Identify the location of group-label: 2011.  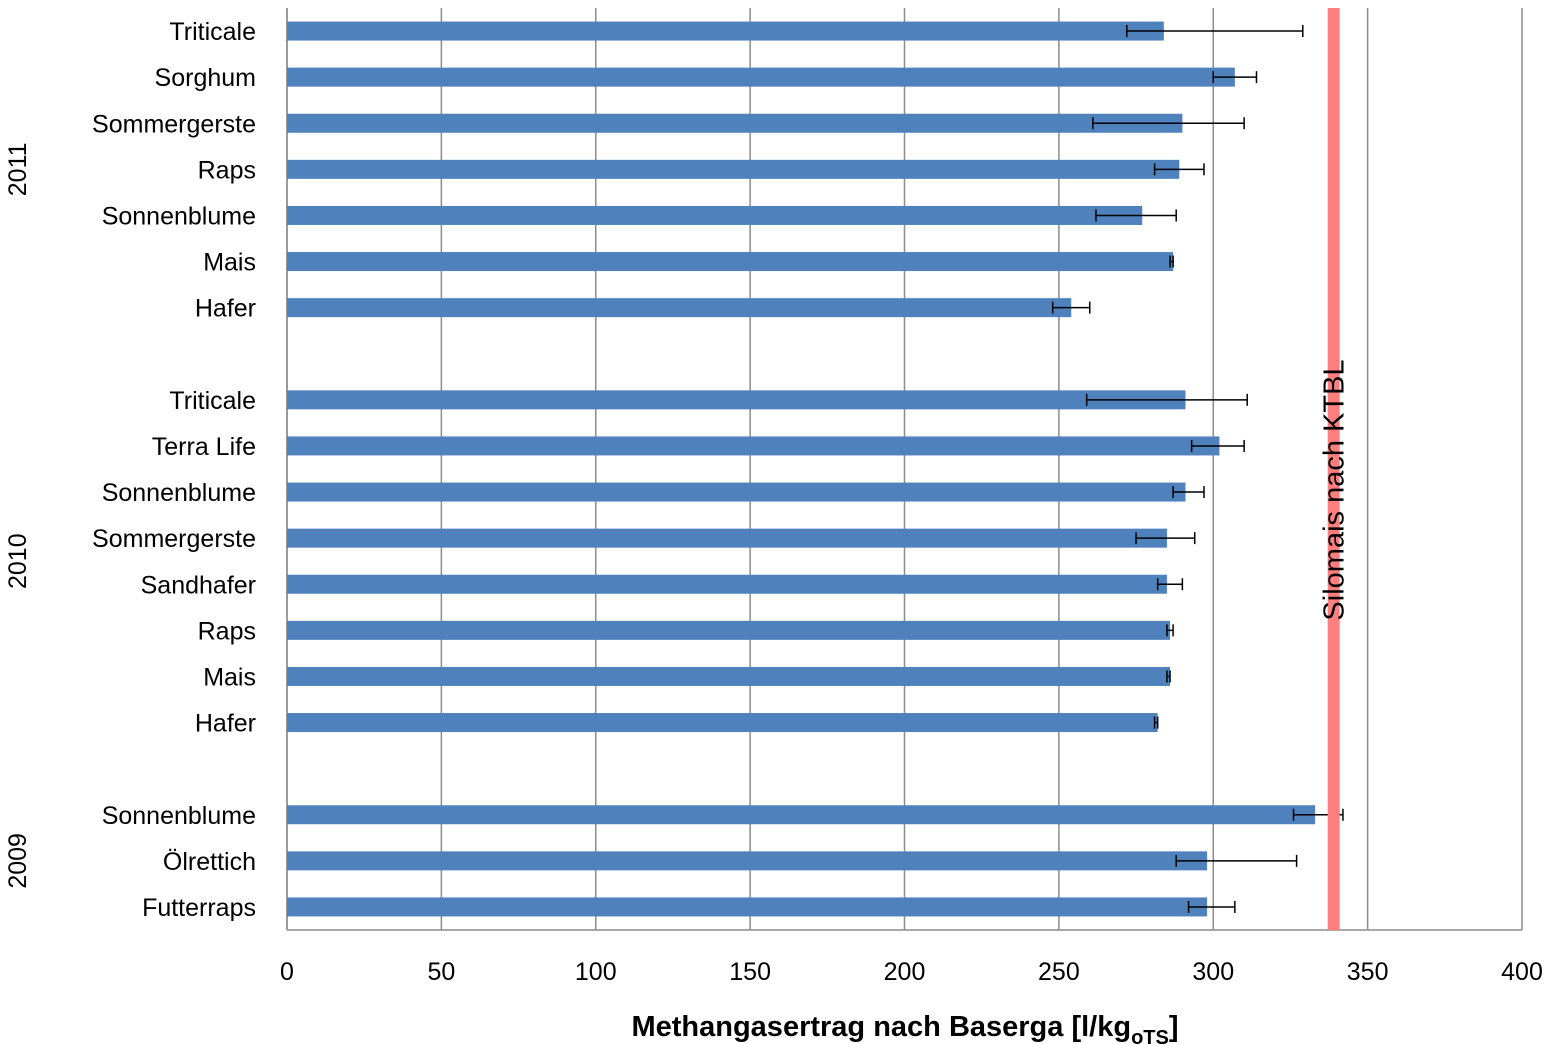
(18, 169).